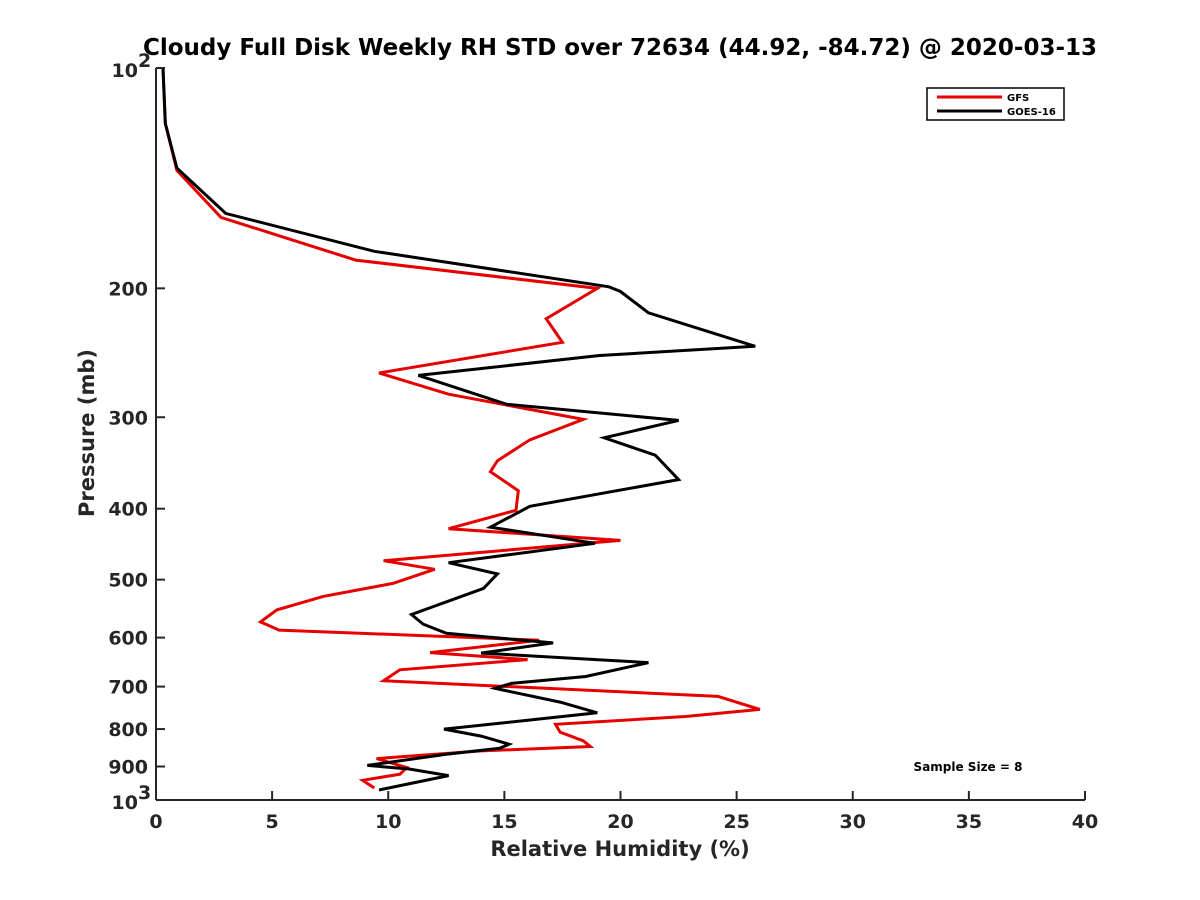 This screenshot has width=1200, height=900. Describe the element at coordinates (144, 61) in the screenshot. I see `y-tick-exponent: 2` at that location.